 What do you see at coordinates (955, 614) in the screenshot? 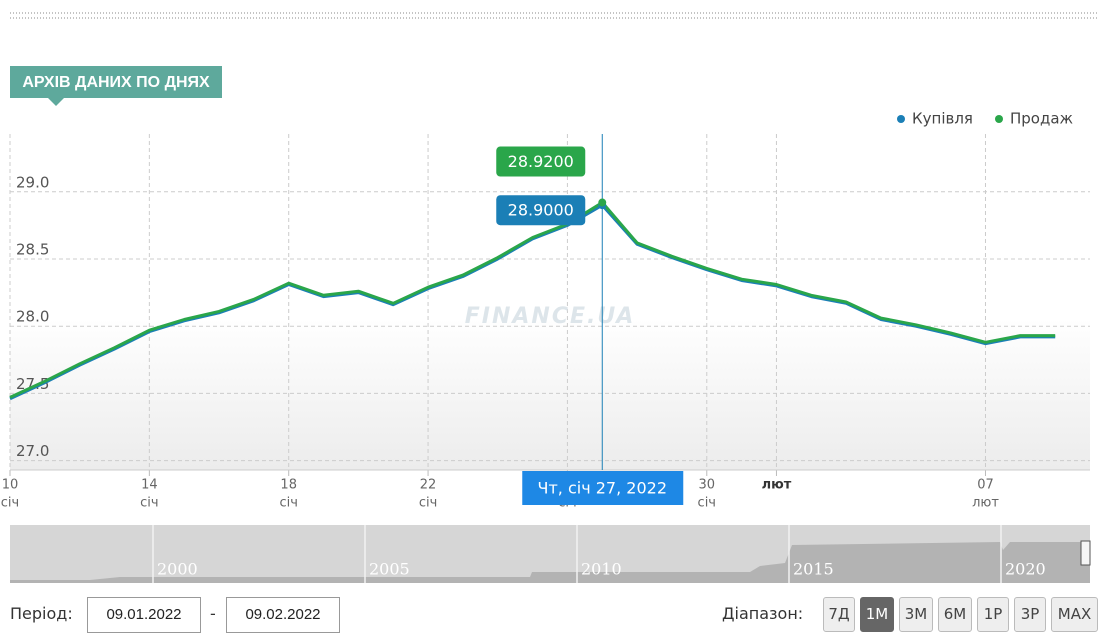
I see `range-button: 6М` at bounding box center [955, 614].